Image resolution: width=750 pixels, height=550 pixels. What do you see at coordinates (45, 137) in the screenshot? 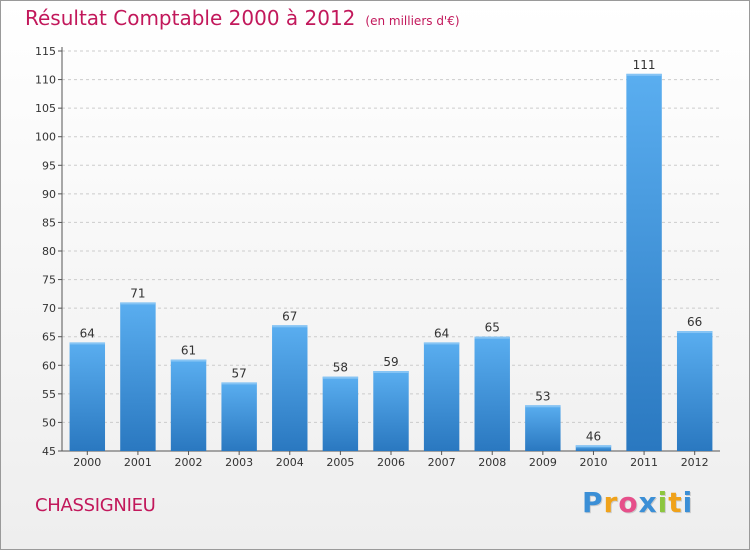
I see `y-tick-label: 100` at bounding box center [45, 137].